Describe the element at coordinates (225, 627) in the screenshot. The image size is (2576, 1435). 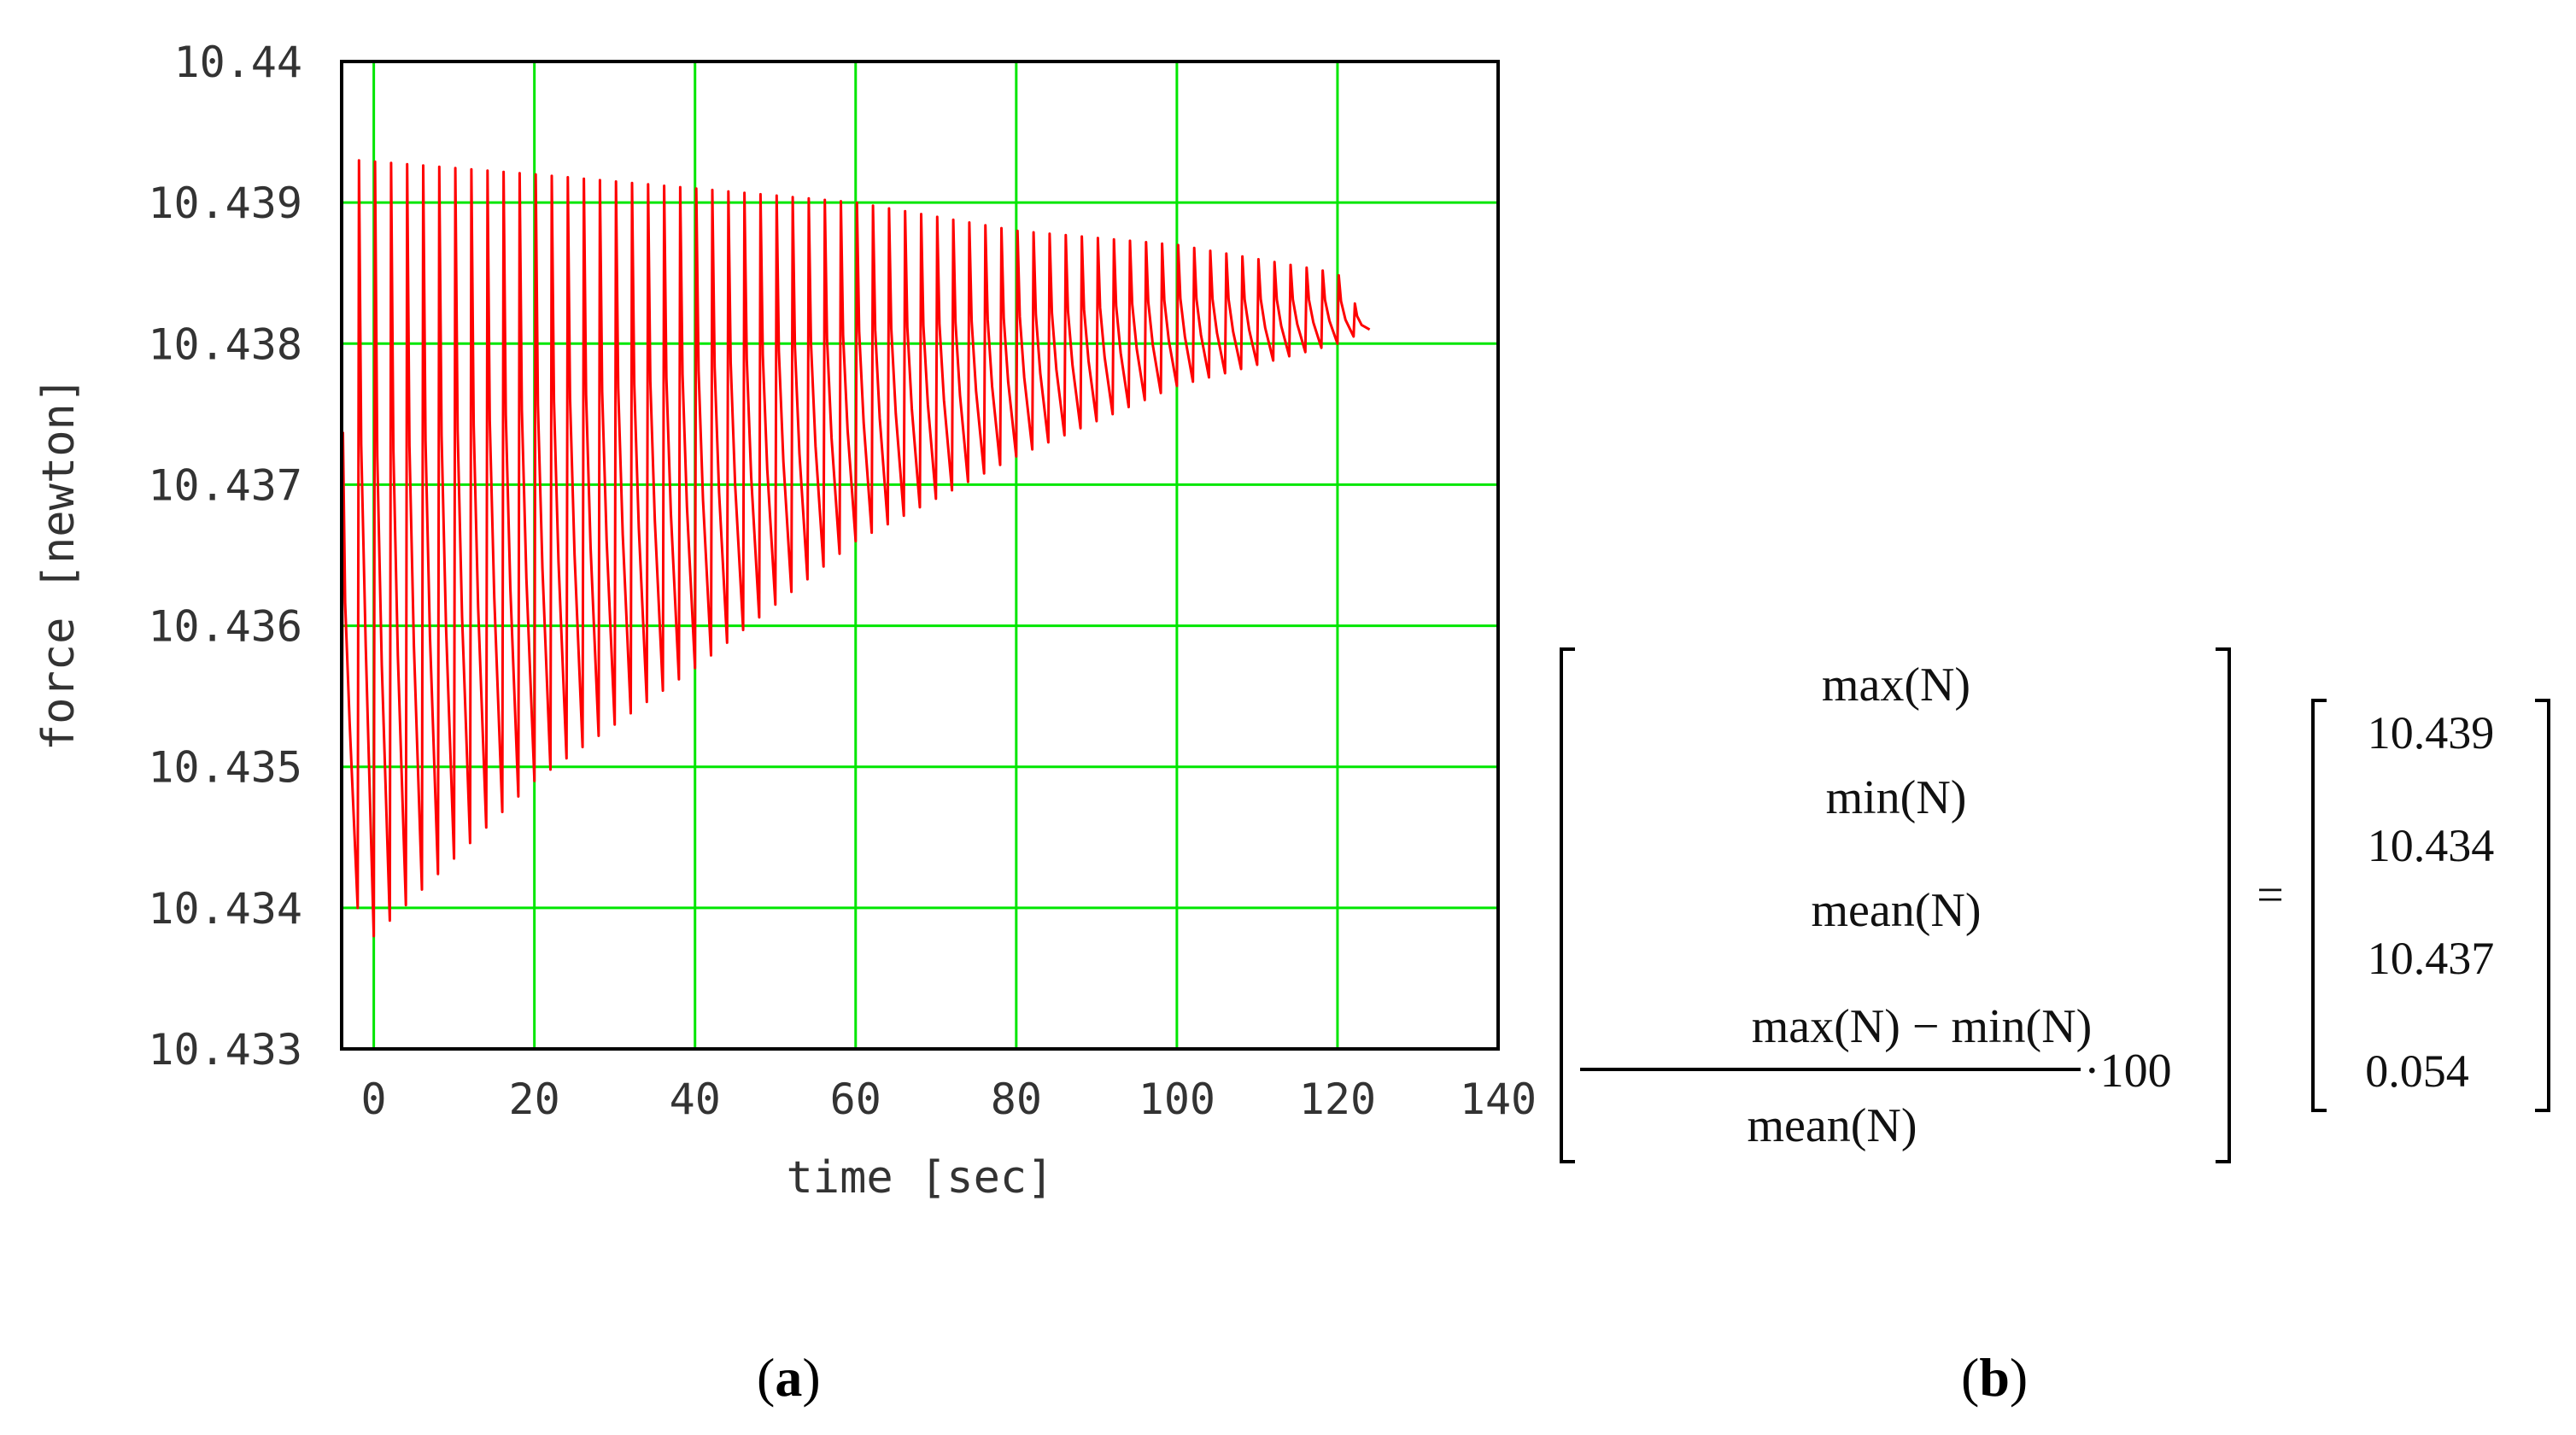
I see `y-tick-label: 10.436` at that location.